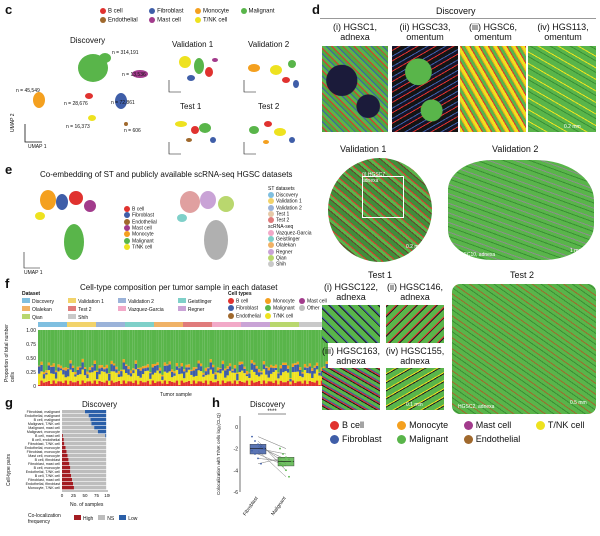 Image resolution: width=600 pixels, height=536 pixels. Describe the element at coordinates (289, 264) in the screenshot. I see `legend-item: Shih` at that location.